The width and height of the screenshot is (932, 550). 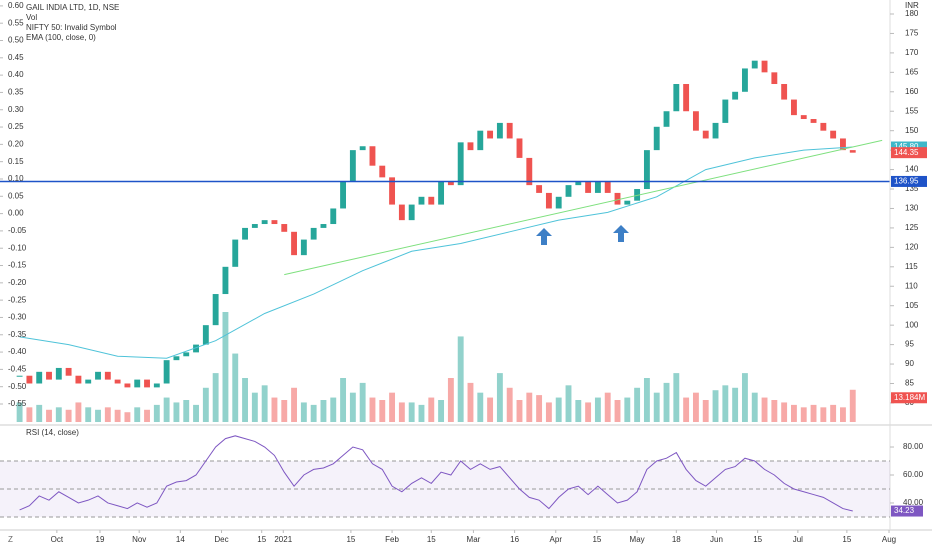 I want to click on time-tick-label: Apr, so click(x=556, y=539).